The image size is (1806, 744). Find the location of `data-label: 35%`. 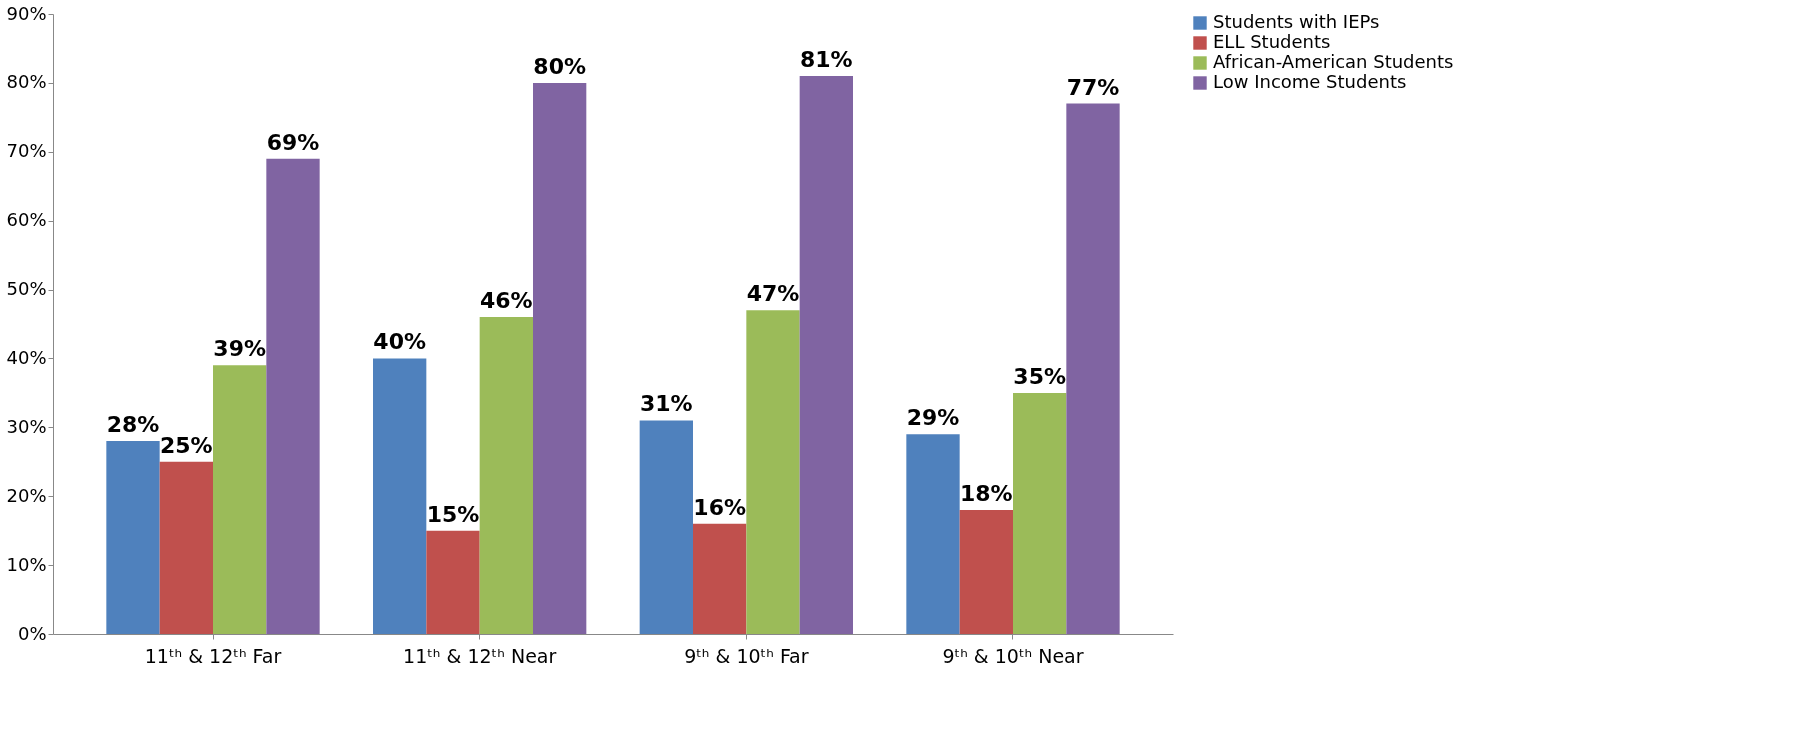

data-label: 35% is located at coordinates (1039, 376).